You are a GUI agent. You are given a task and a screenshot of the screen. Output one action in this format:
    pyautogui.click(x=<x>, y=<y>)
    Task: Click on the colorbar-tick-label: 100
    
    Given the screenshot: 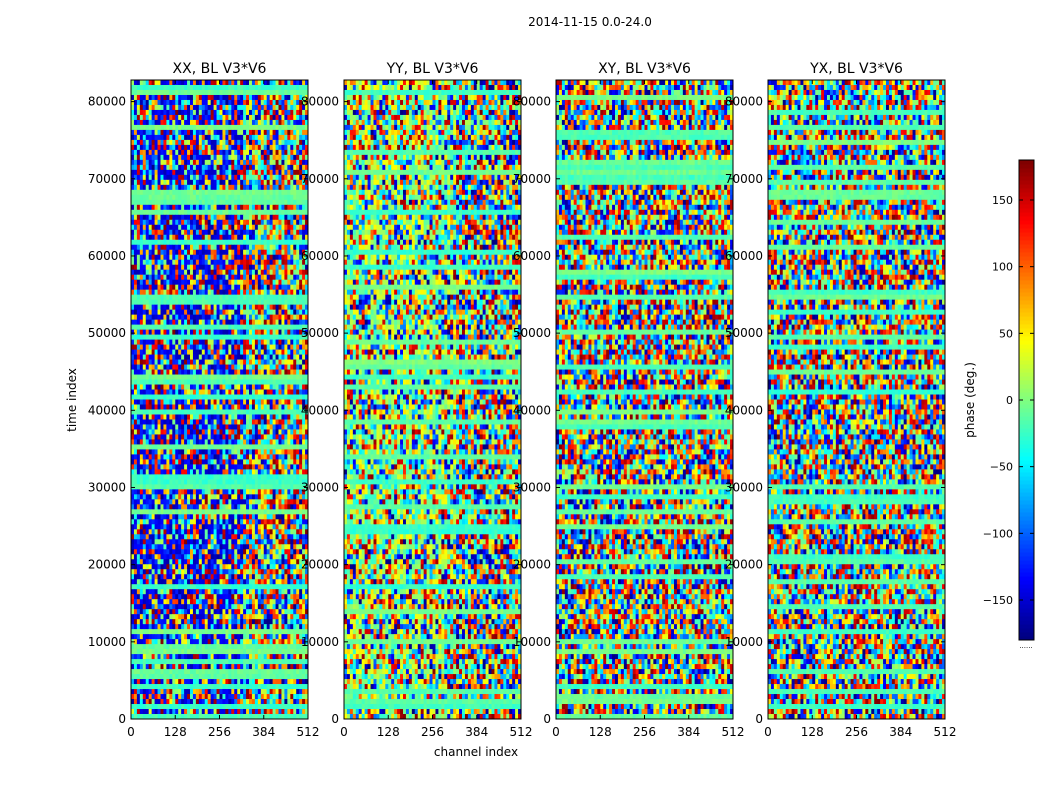 What is the action you would take?
    pyautogui.click(x=1002, y=267)
    